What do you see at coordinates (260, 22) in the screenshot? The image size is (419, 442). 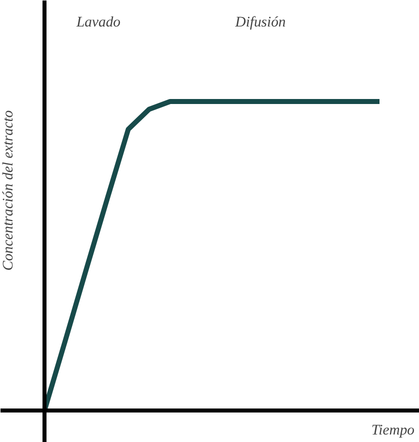 I see `text: Difusión` at bounding box center [260, 22].